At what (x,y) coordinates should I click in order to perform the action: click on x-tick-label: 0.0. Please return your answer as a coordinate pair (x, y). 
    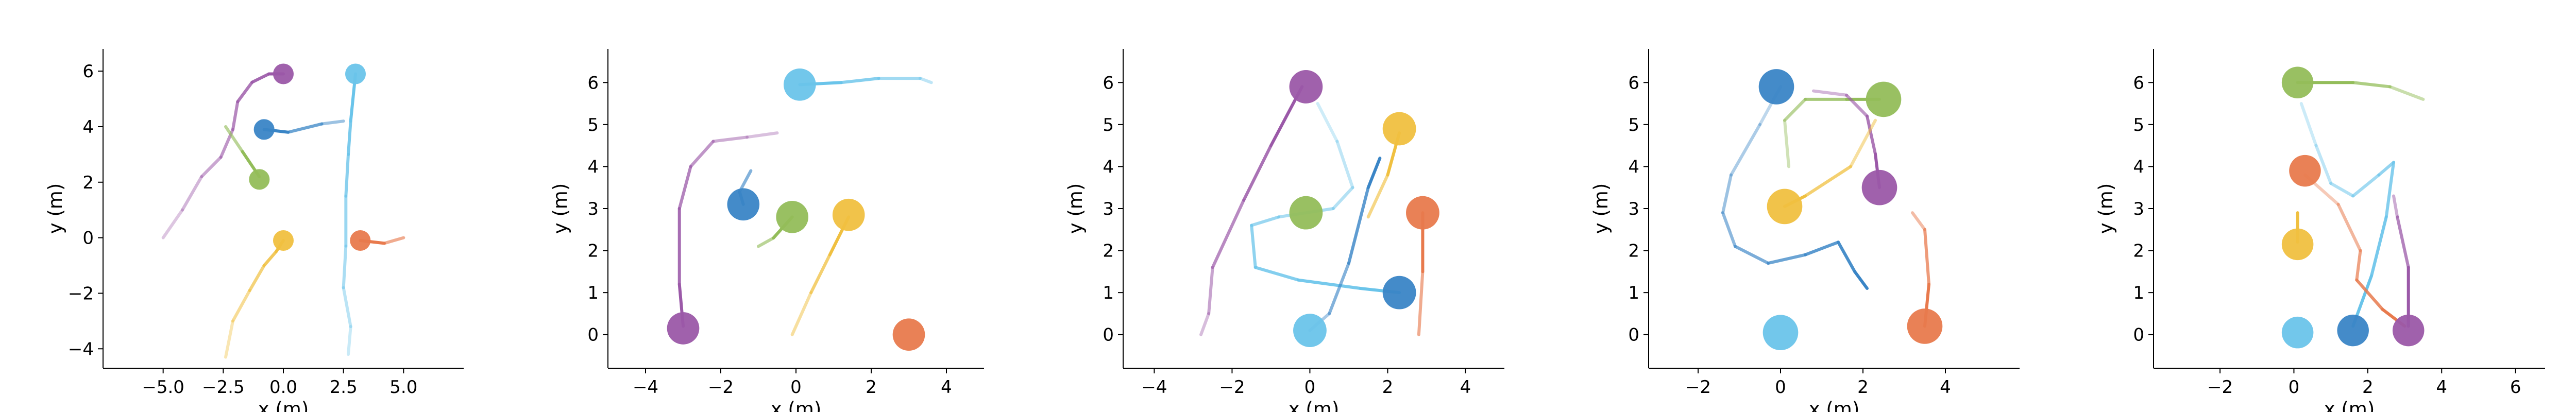
    Looking at the image, I should click on (283, 387).